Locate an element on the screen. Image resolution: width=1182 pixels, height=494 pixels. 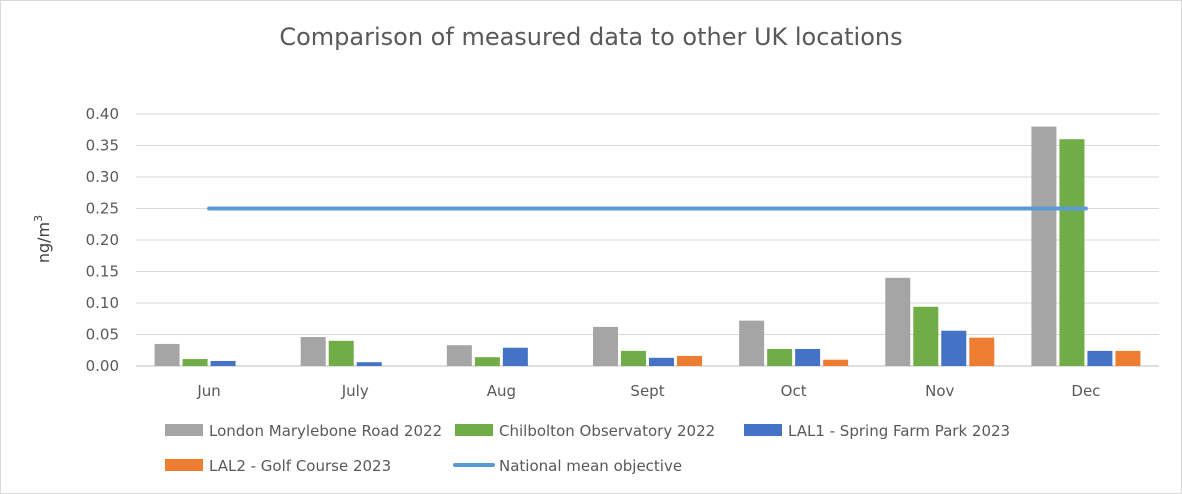
legend-label-1: London Marylebone Road 2022 is located at coordinates (325, 431).